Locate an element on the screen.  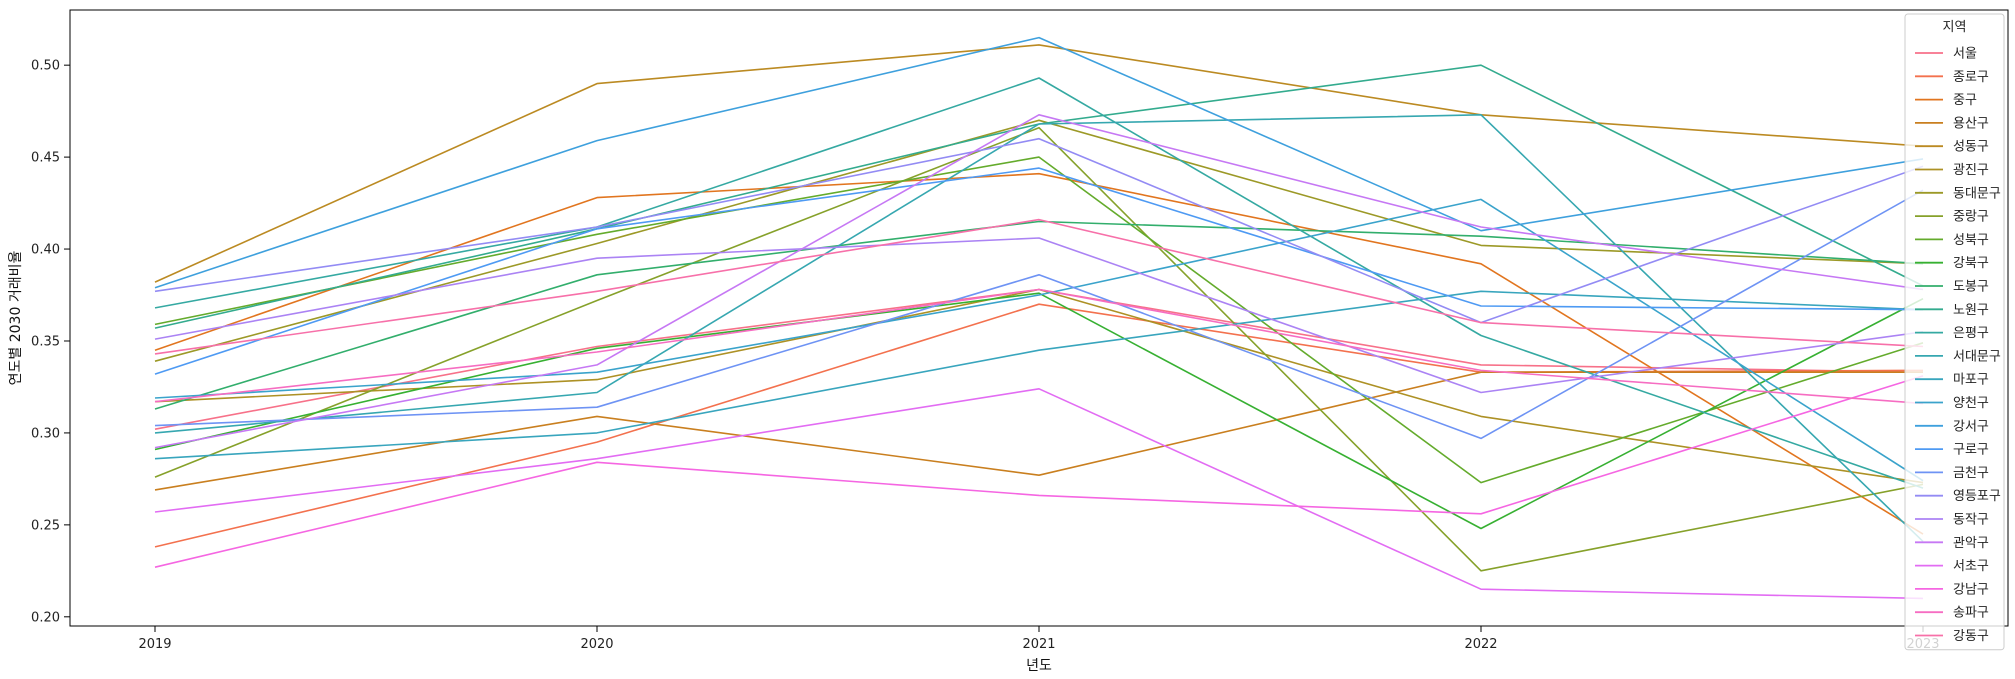
legend-item: 성동구 is located at coordinates (1952, 147).